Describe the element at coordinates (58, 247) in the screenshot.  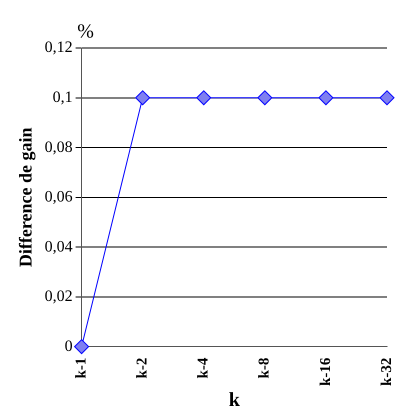
I see `y-tick-label: 0,04` at that location.